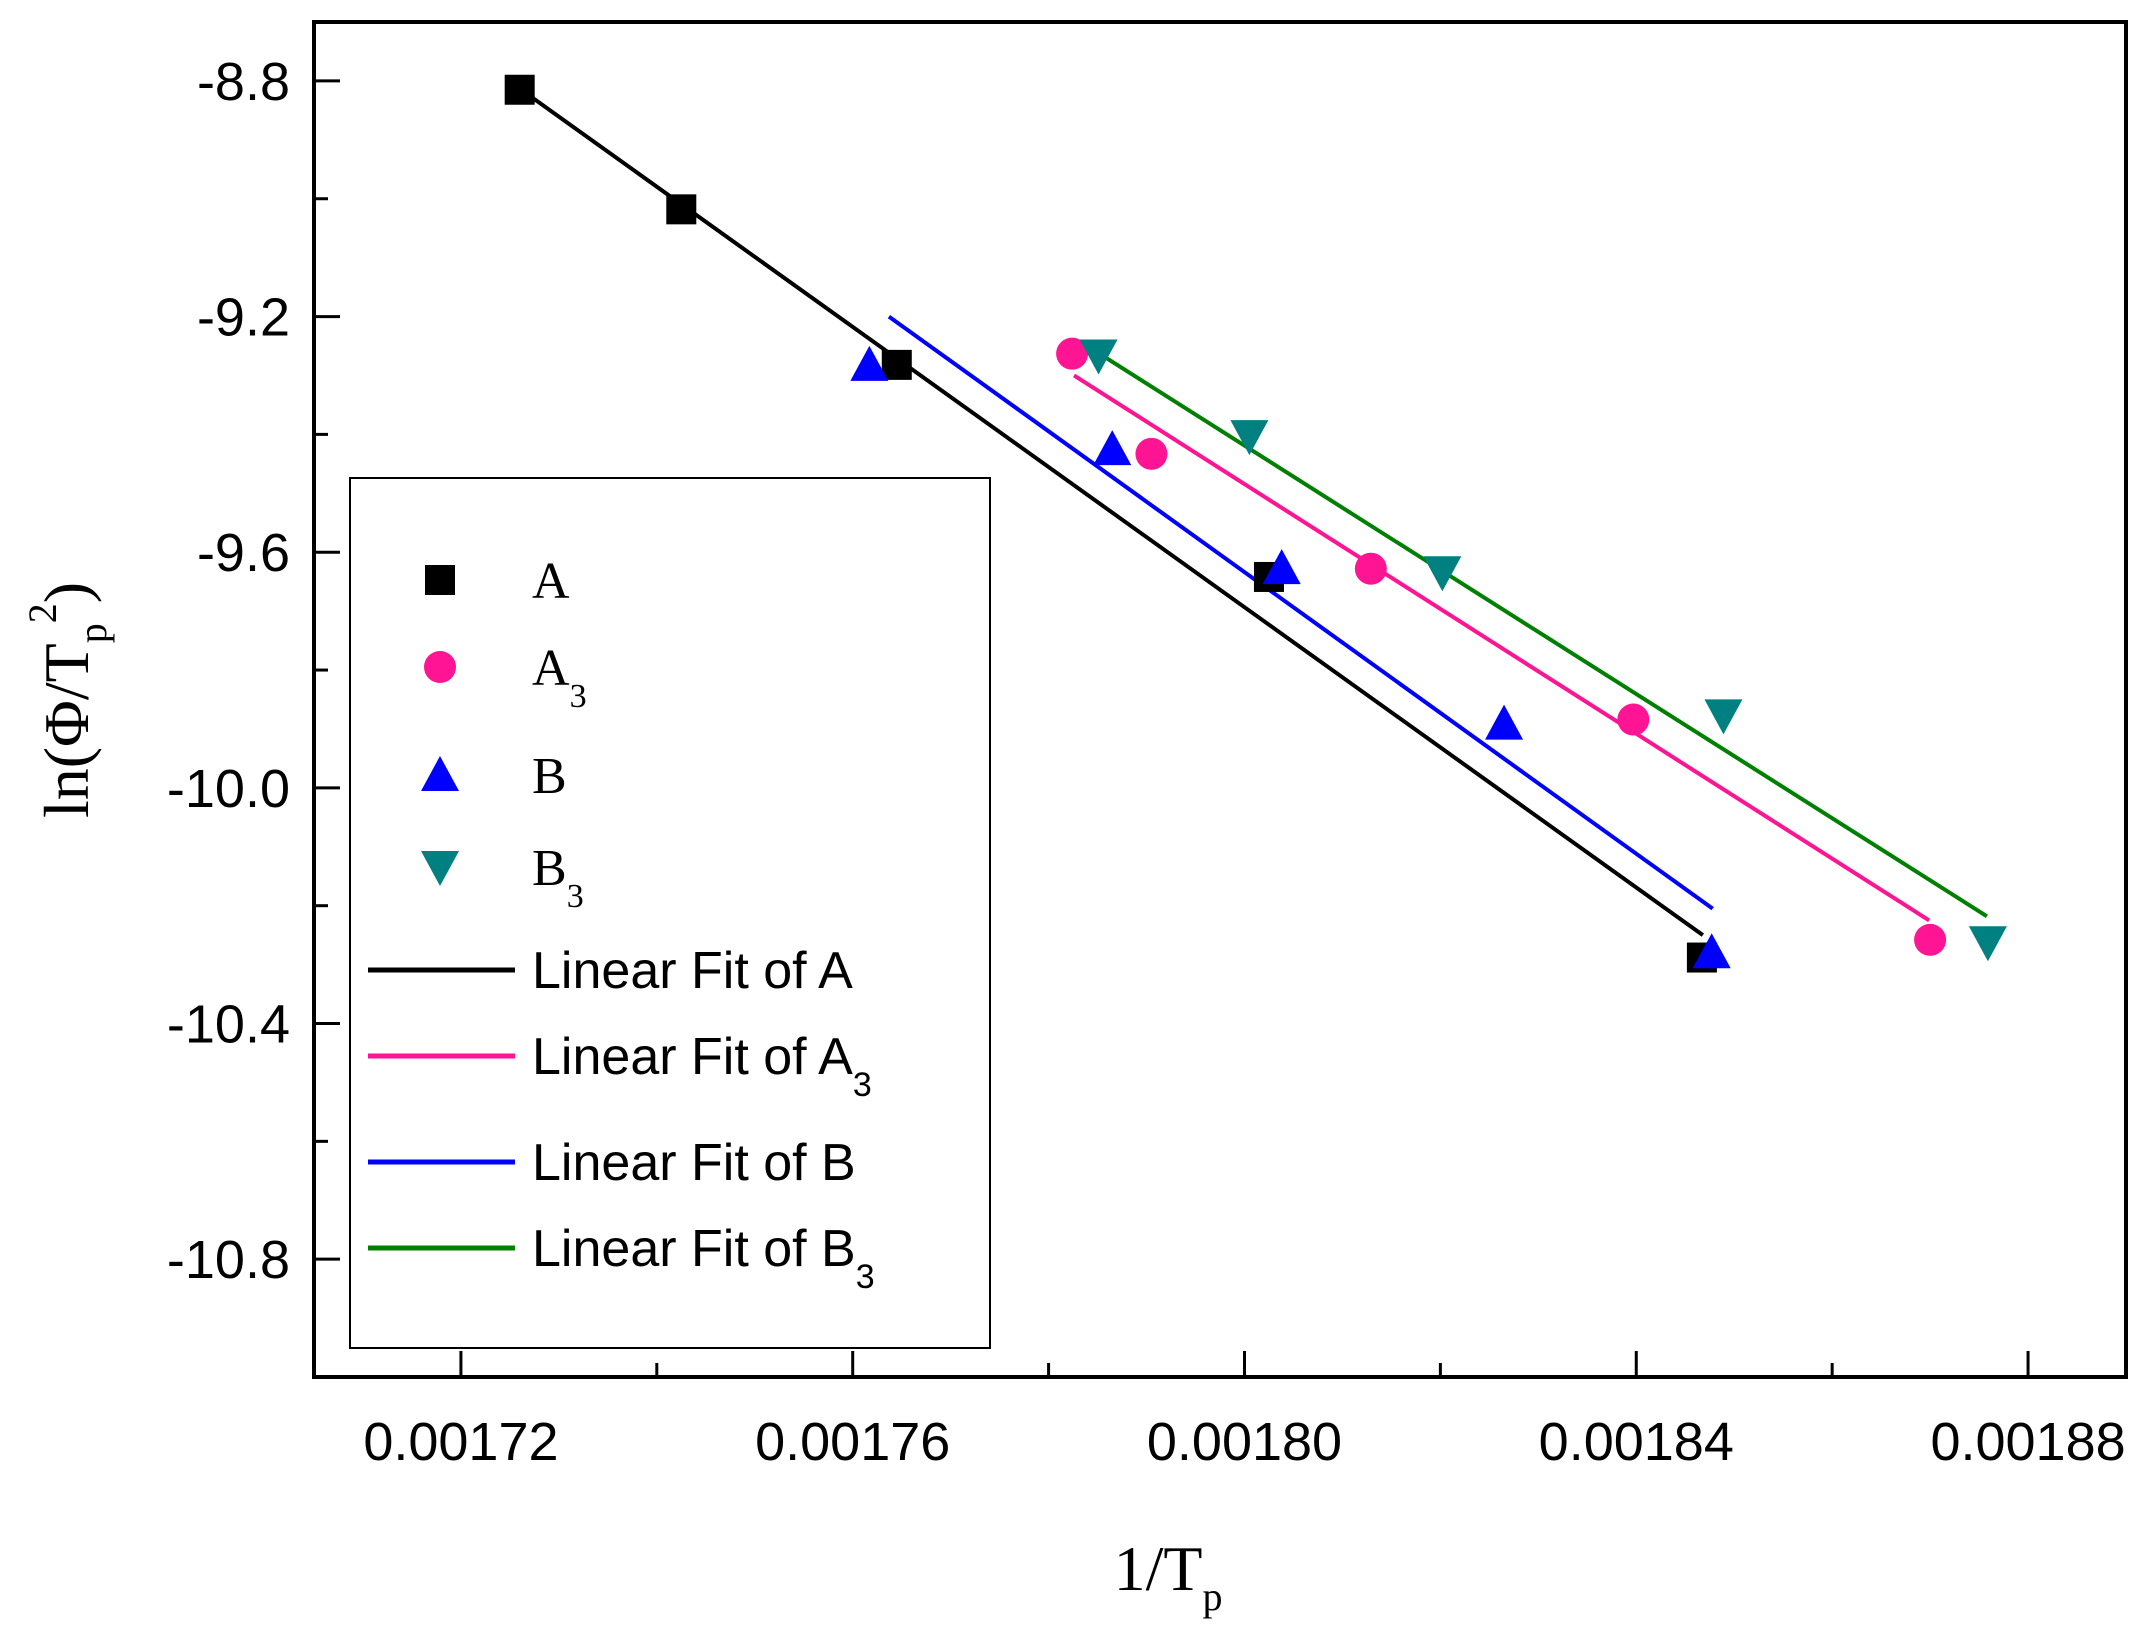 The height and width of the screenshot is (1640, 2144). I want to click on y-tick-label: -10.0, so click(228, 789).